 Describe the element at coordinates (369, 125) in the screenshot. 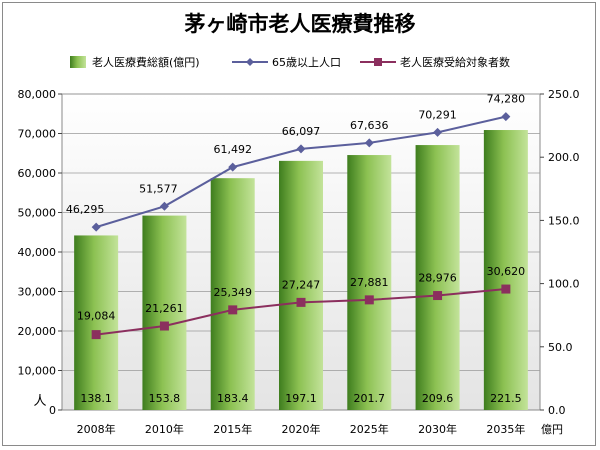

I see `line-data-label: 67,636` at that location.